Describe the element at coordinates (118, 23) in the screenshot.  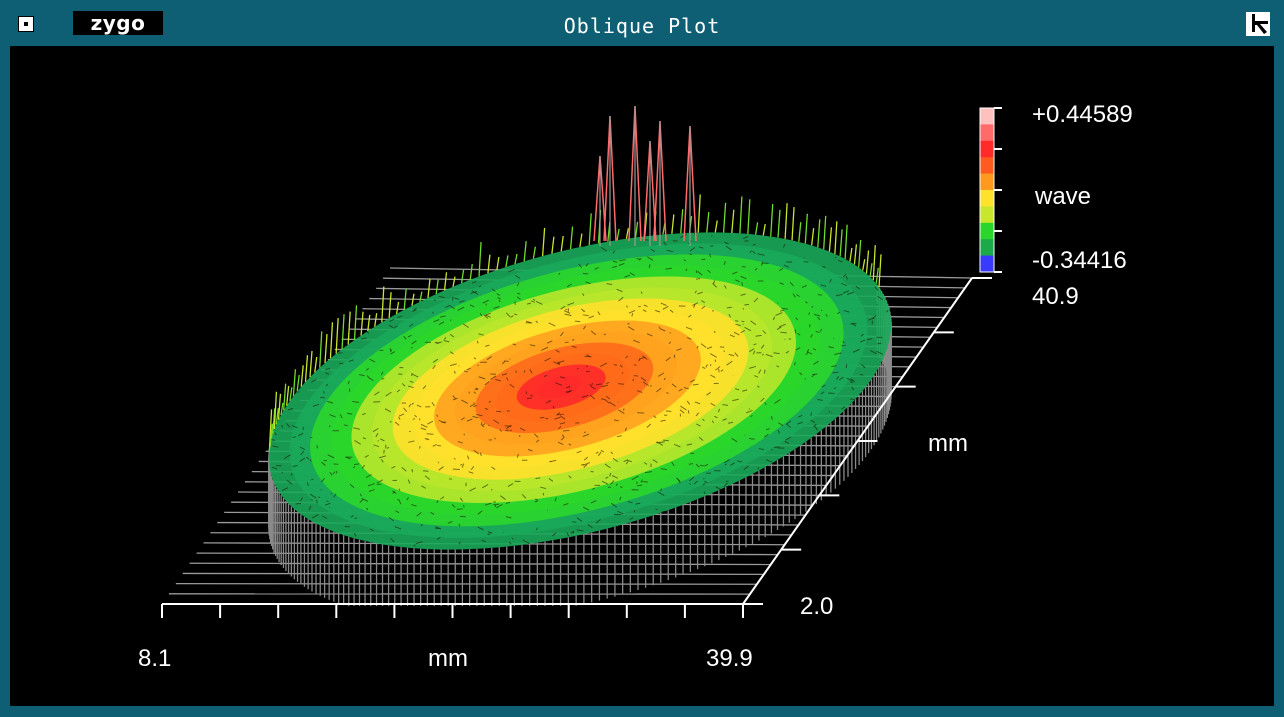
I see `zygo-logo: zygo` at that location.